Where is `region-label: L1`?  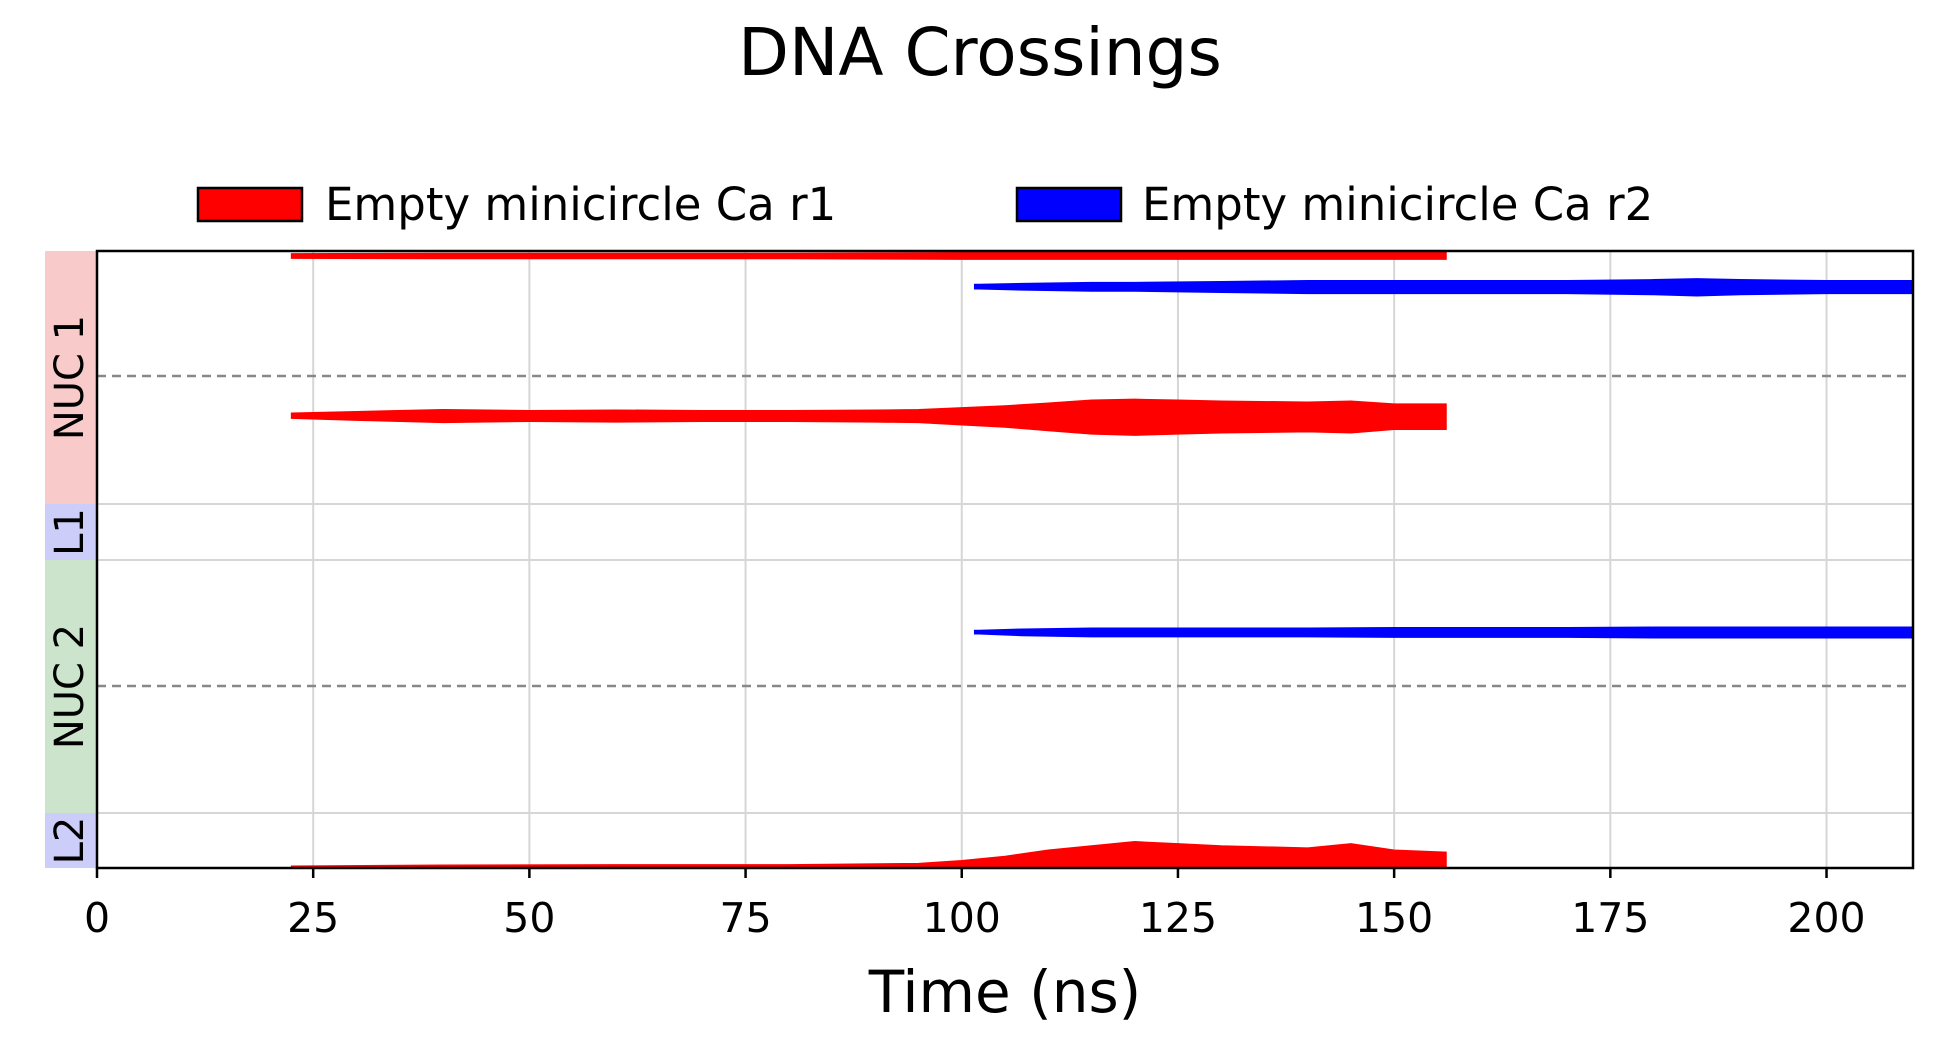 region-label: L1 is located at coordinates (70, 532).